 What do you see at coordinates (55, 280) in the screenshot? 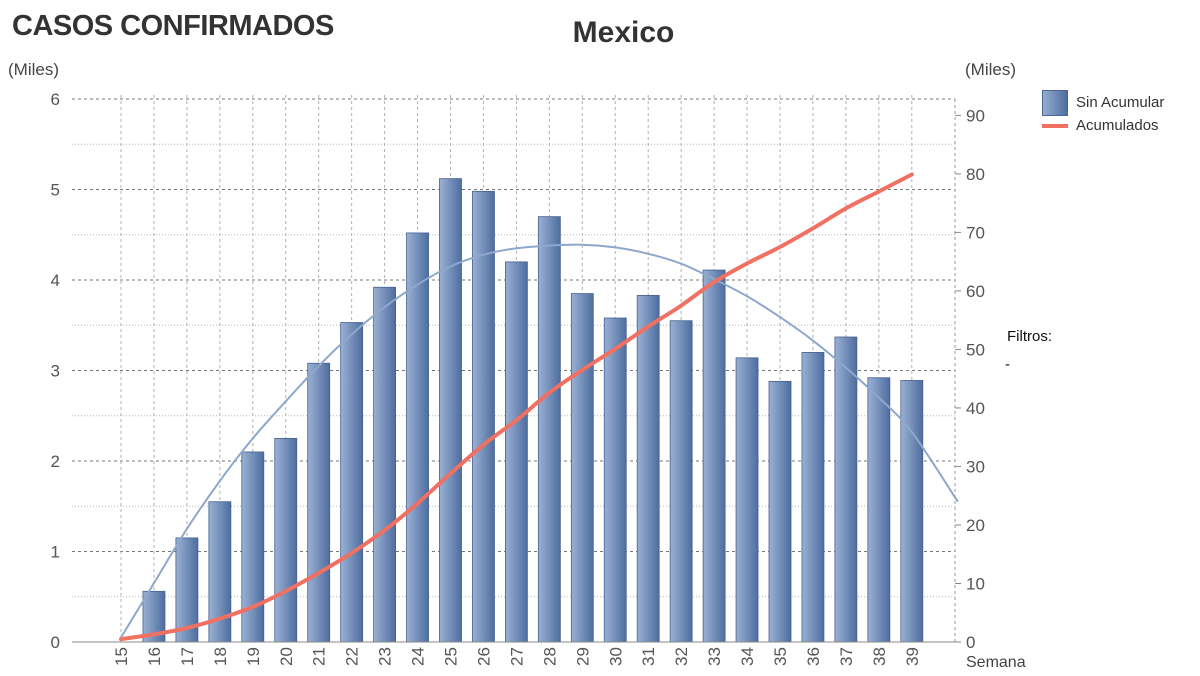
I see `left-tick-label: 4` at bounding box center [55, 280].